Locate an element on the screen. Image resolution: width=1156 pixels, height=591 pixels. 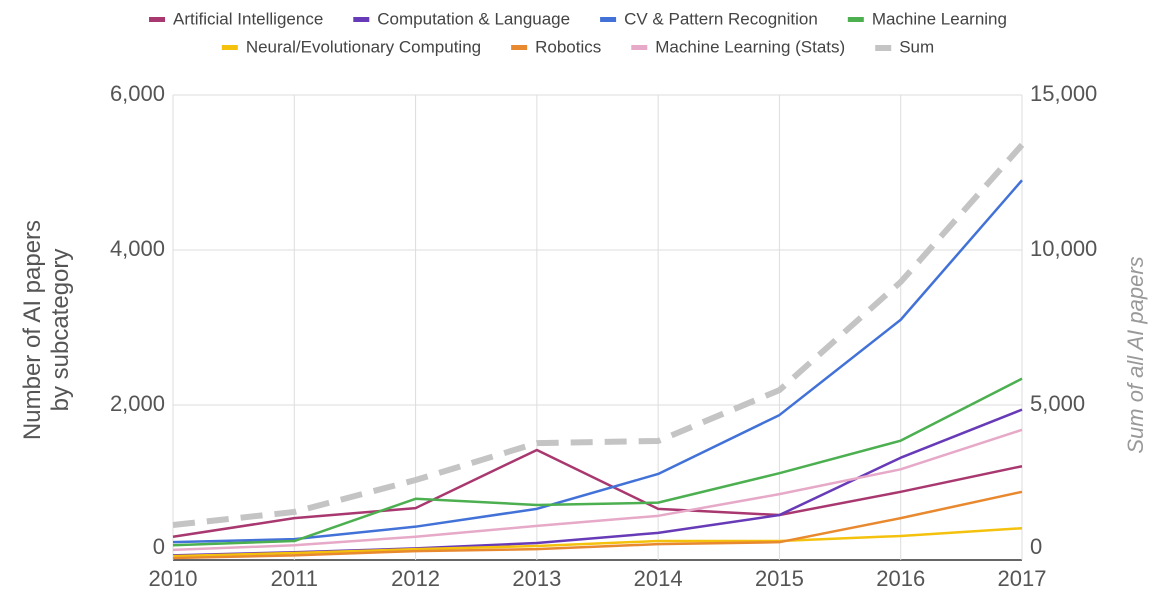
y-tick-label: 6,000 is located at coordinates (137, 93).